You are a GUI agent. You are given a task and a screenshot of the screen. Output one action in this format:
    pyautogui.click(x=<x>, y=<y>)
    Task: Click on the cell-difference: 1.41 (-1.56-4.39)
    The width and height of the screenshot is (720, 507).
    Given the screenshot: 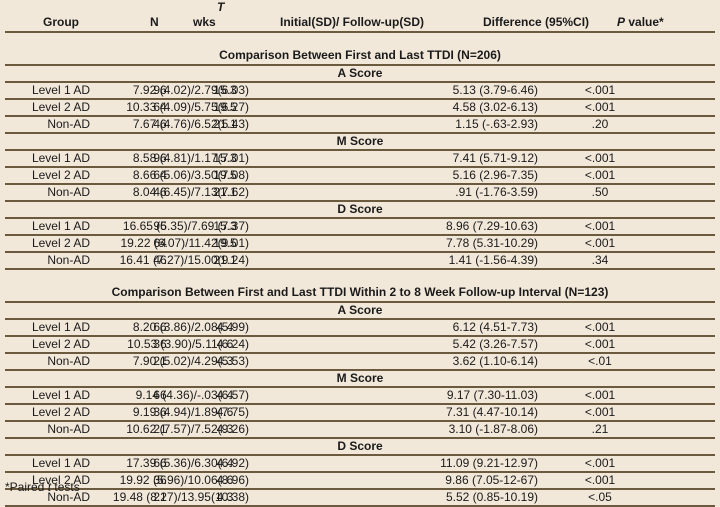 What is the action you would take?
    pyautogui.click(x=493, y=260)
    